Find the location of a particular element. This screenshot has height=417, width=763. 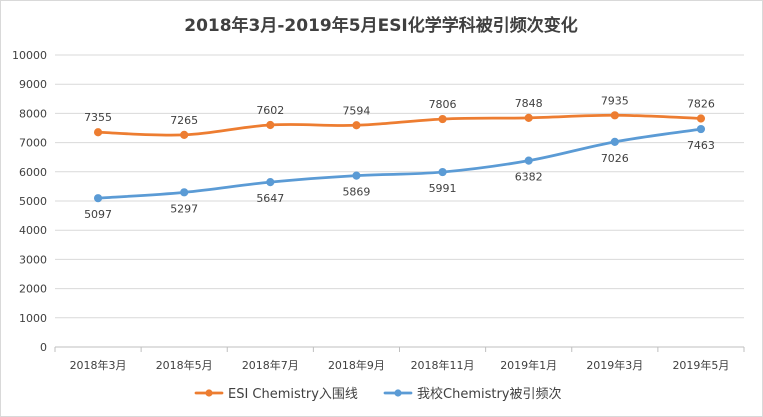

data-label: 5647 is located at coordinates (270, 198).